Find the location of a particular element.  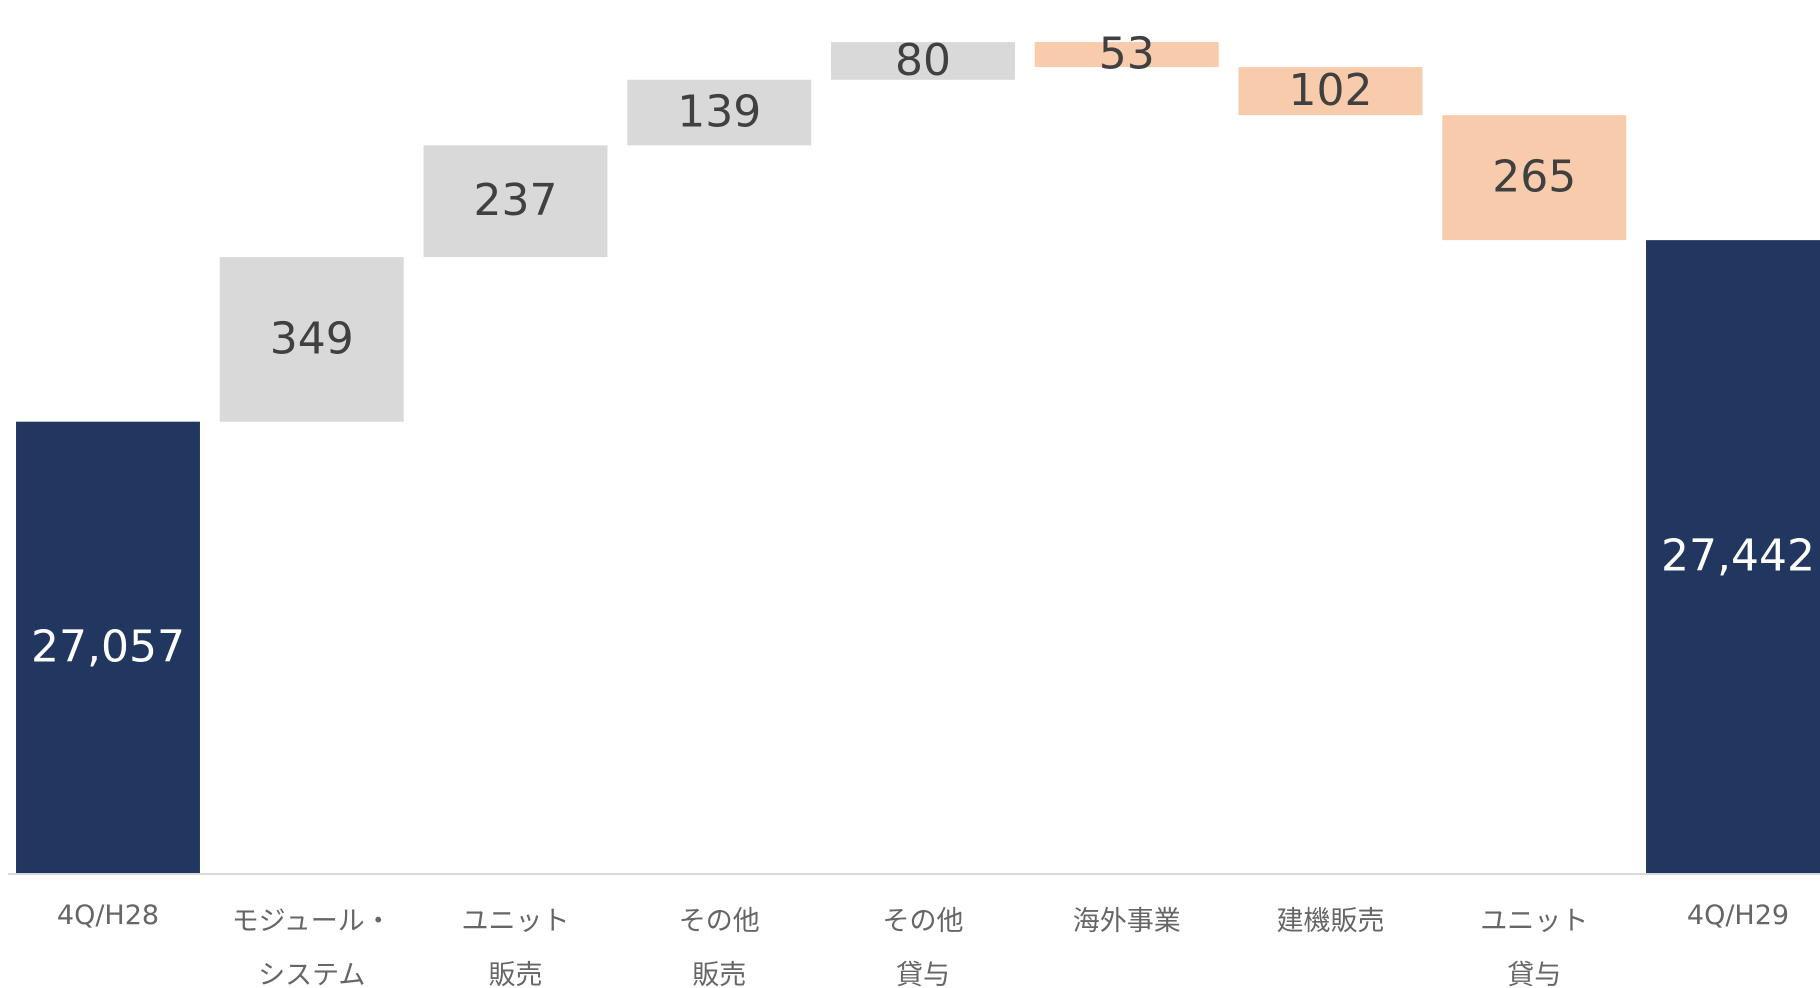

data-label: 80 is located at coordinates (923, 60).